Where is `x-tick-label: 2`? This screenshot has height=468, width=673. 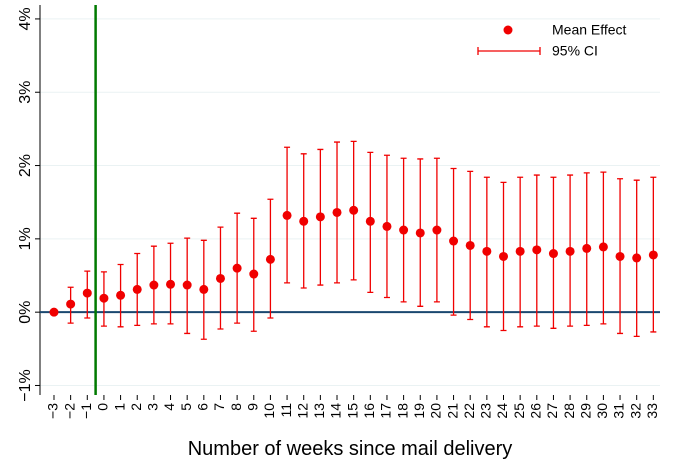 x-tick-label: 2 is located at coordinates (136, 407).